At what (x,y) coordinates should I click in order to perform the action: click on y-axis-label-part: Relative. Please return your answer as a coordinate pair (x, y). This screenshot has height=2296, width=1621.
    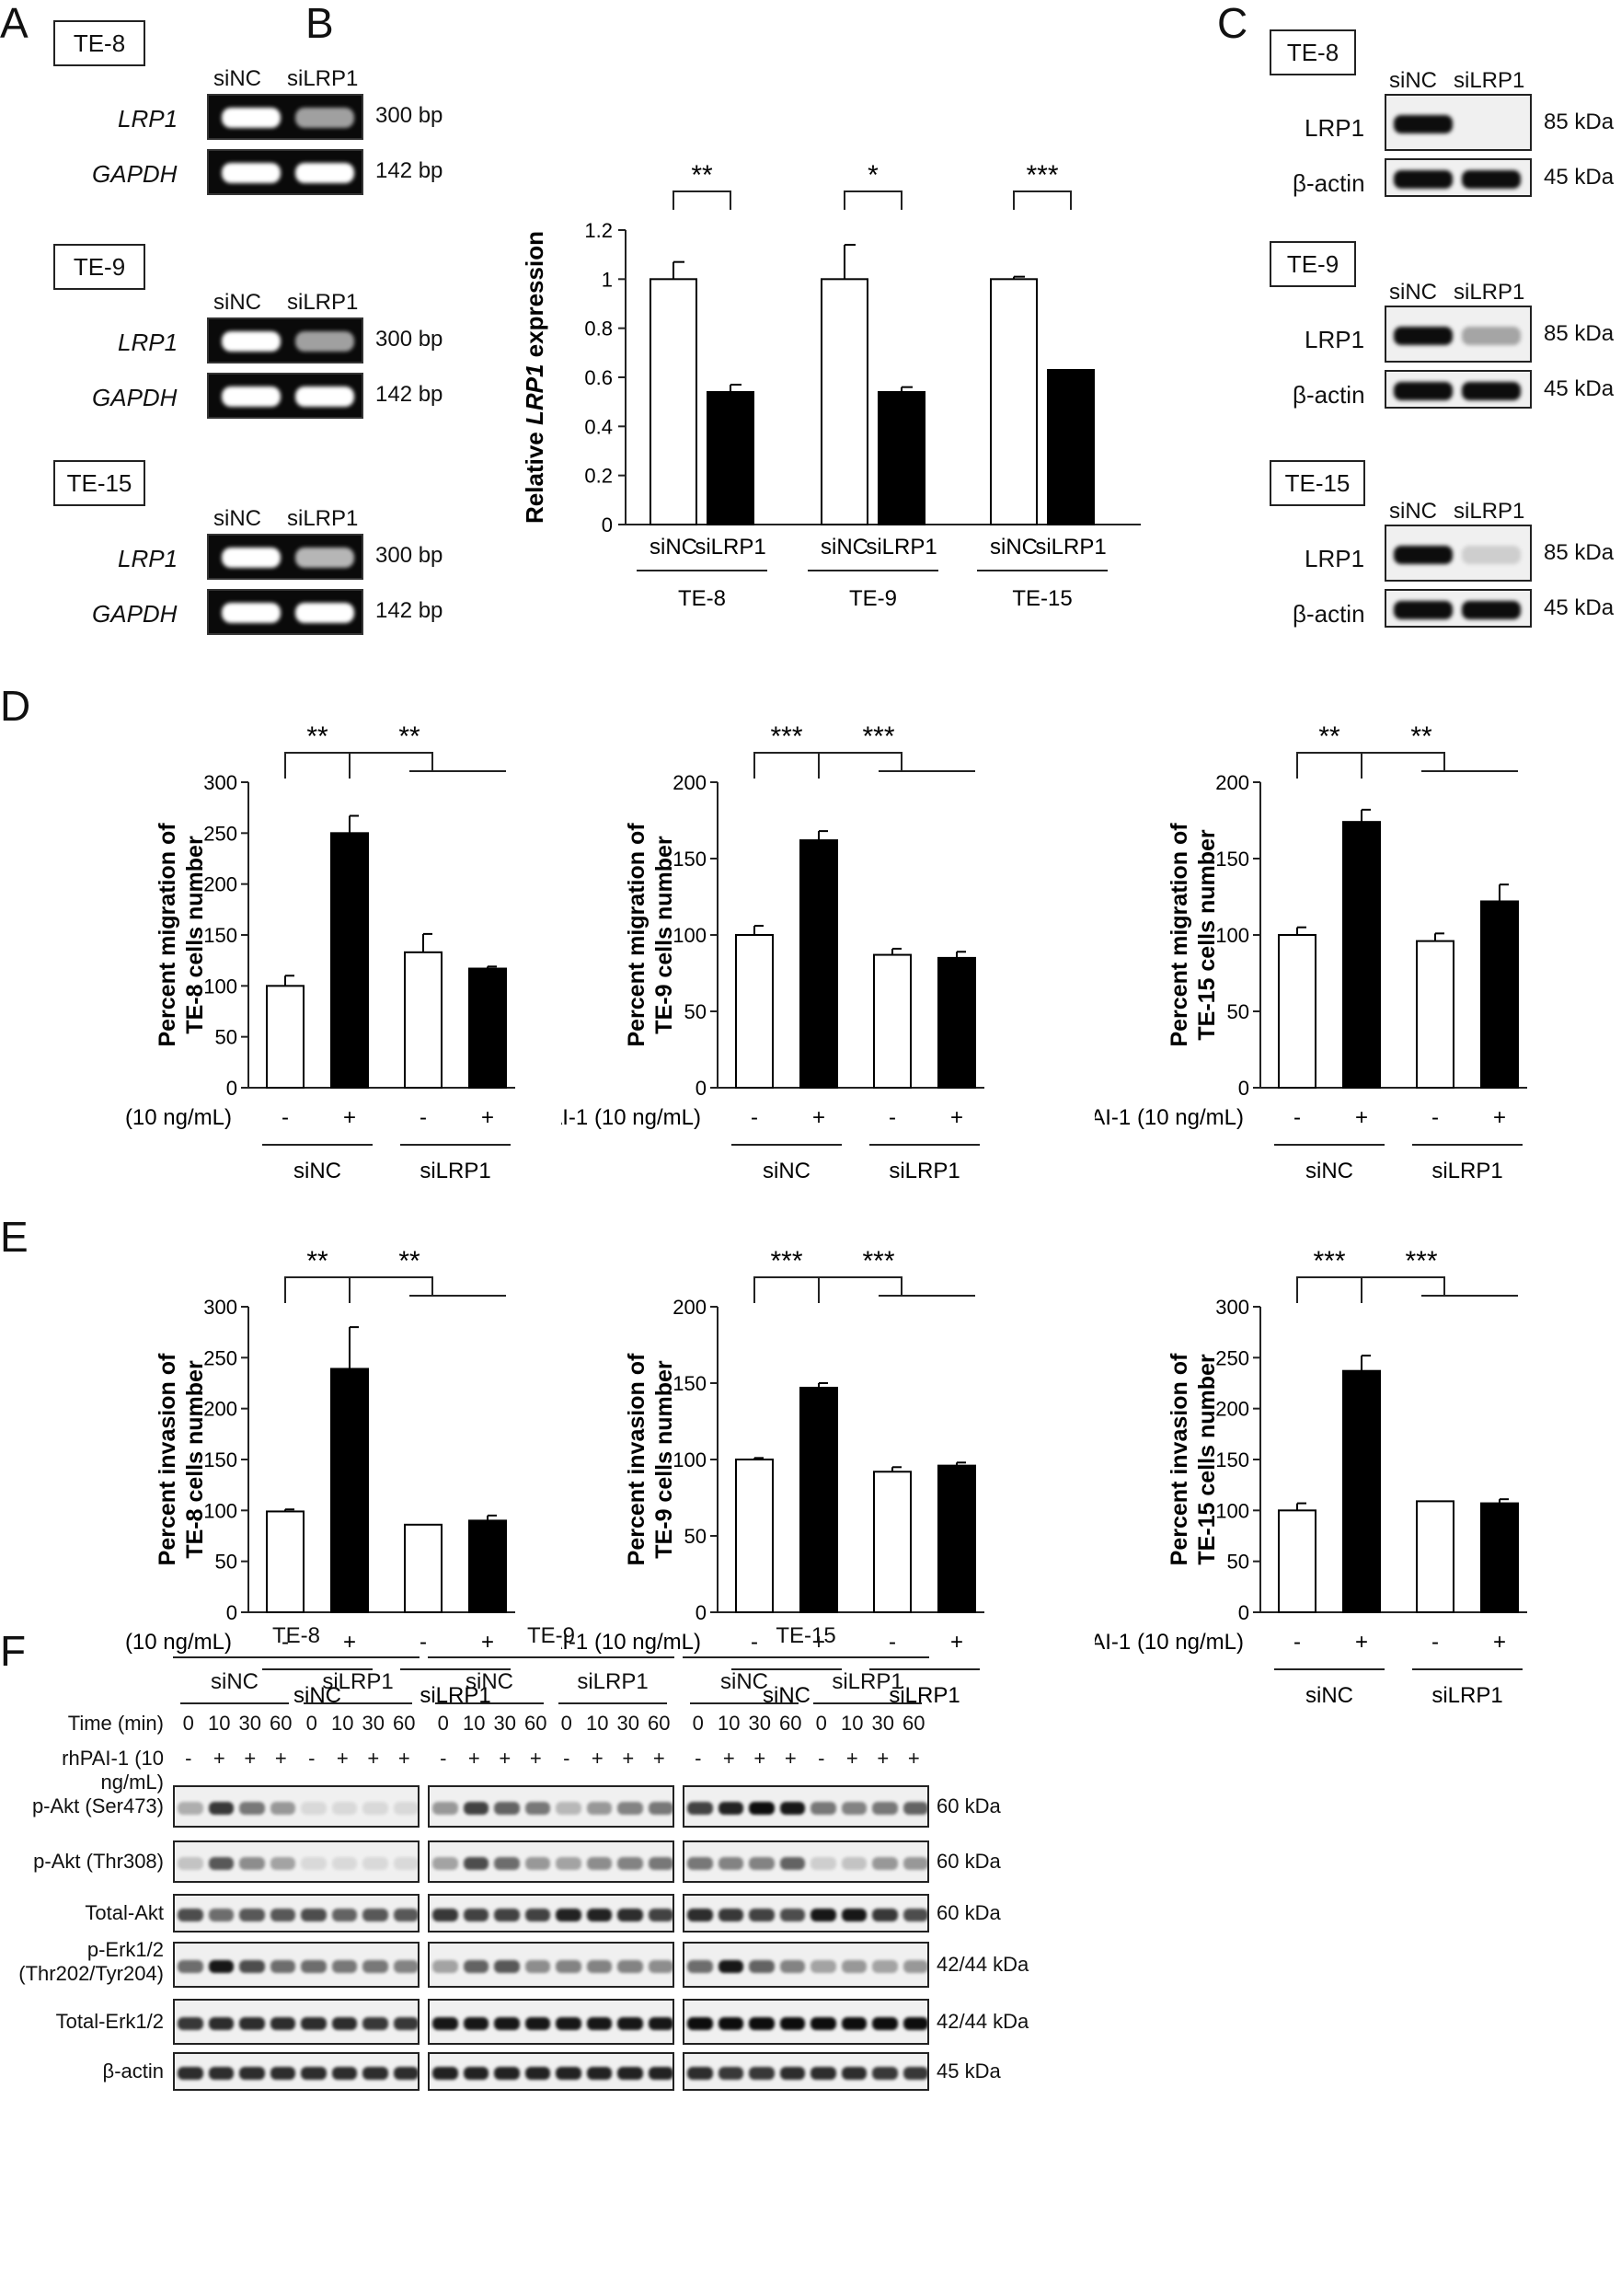
    Looking at the image, I should click on (534, 475).